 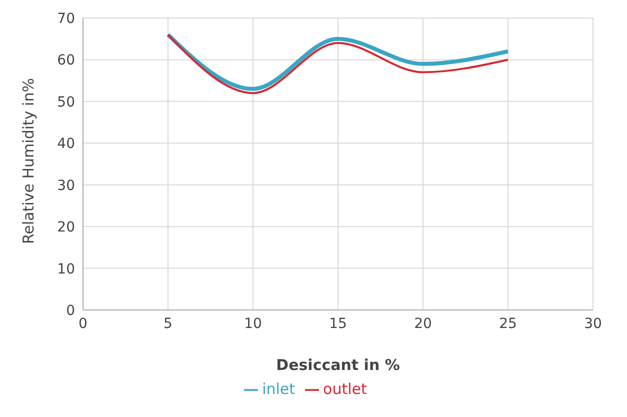 What do you see at coordinates (66, 102) in the screenshot?
I see `y-tick-label: 50` at bounding box center [66, 102].